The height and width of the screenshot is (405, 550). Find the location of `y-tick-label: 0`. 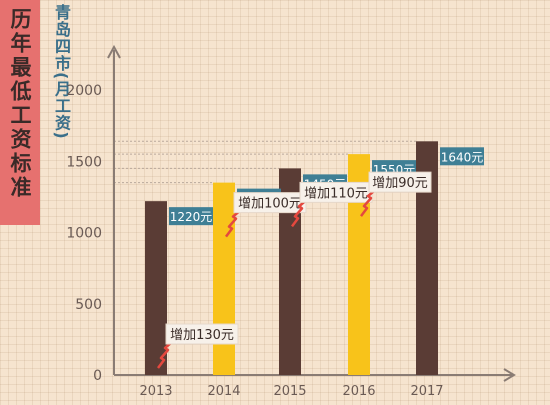

y-tick-label: 0 is located at coordinates (97, 376).